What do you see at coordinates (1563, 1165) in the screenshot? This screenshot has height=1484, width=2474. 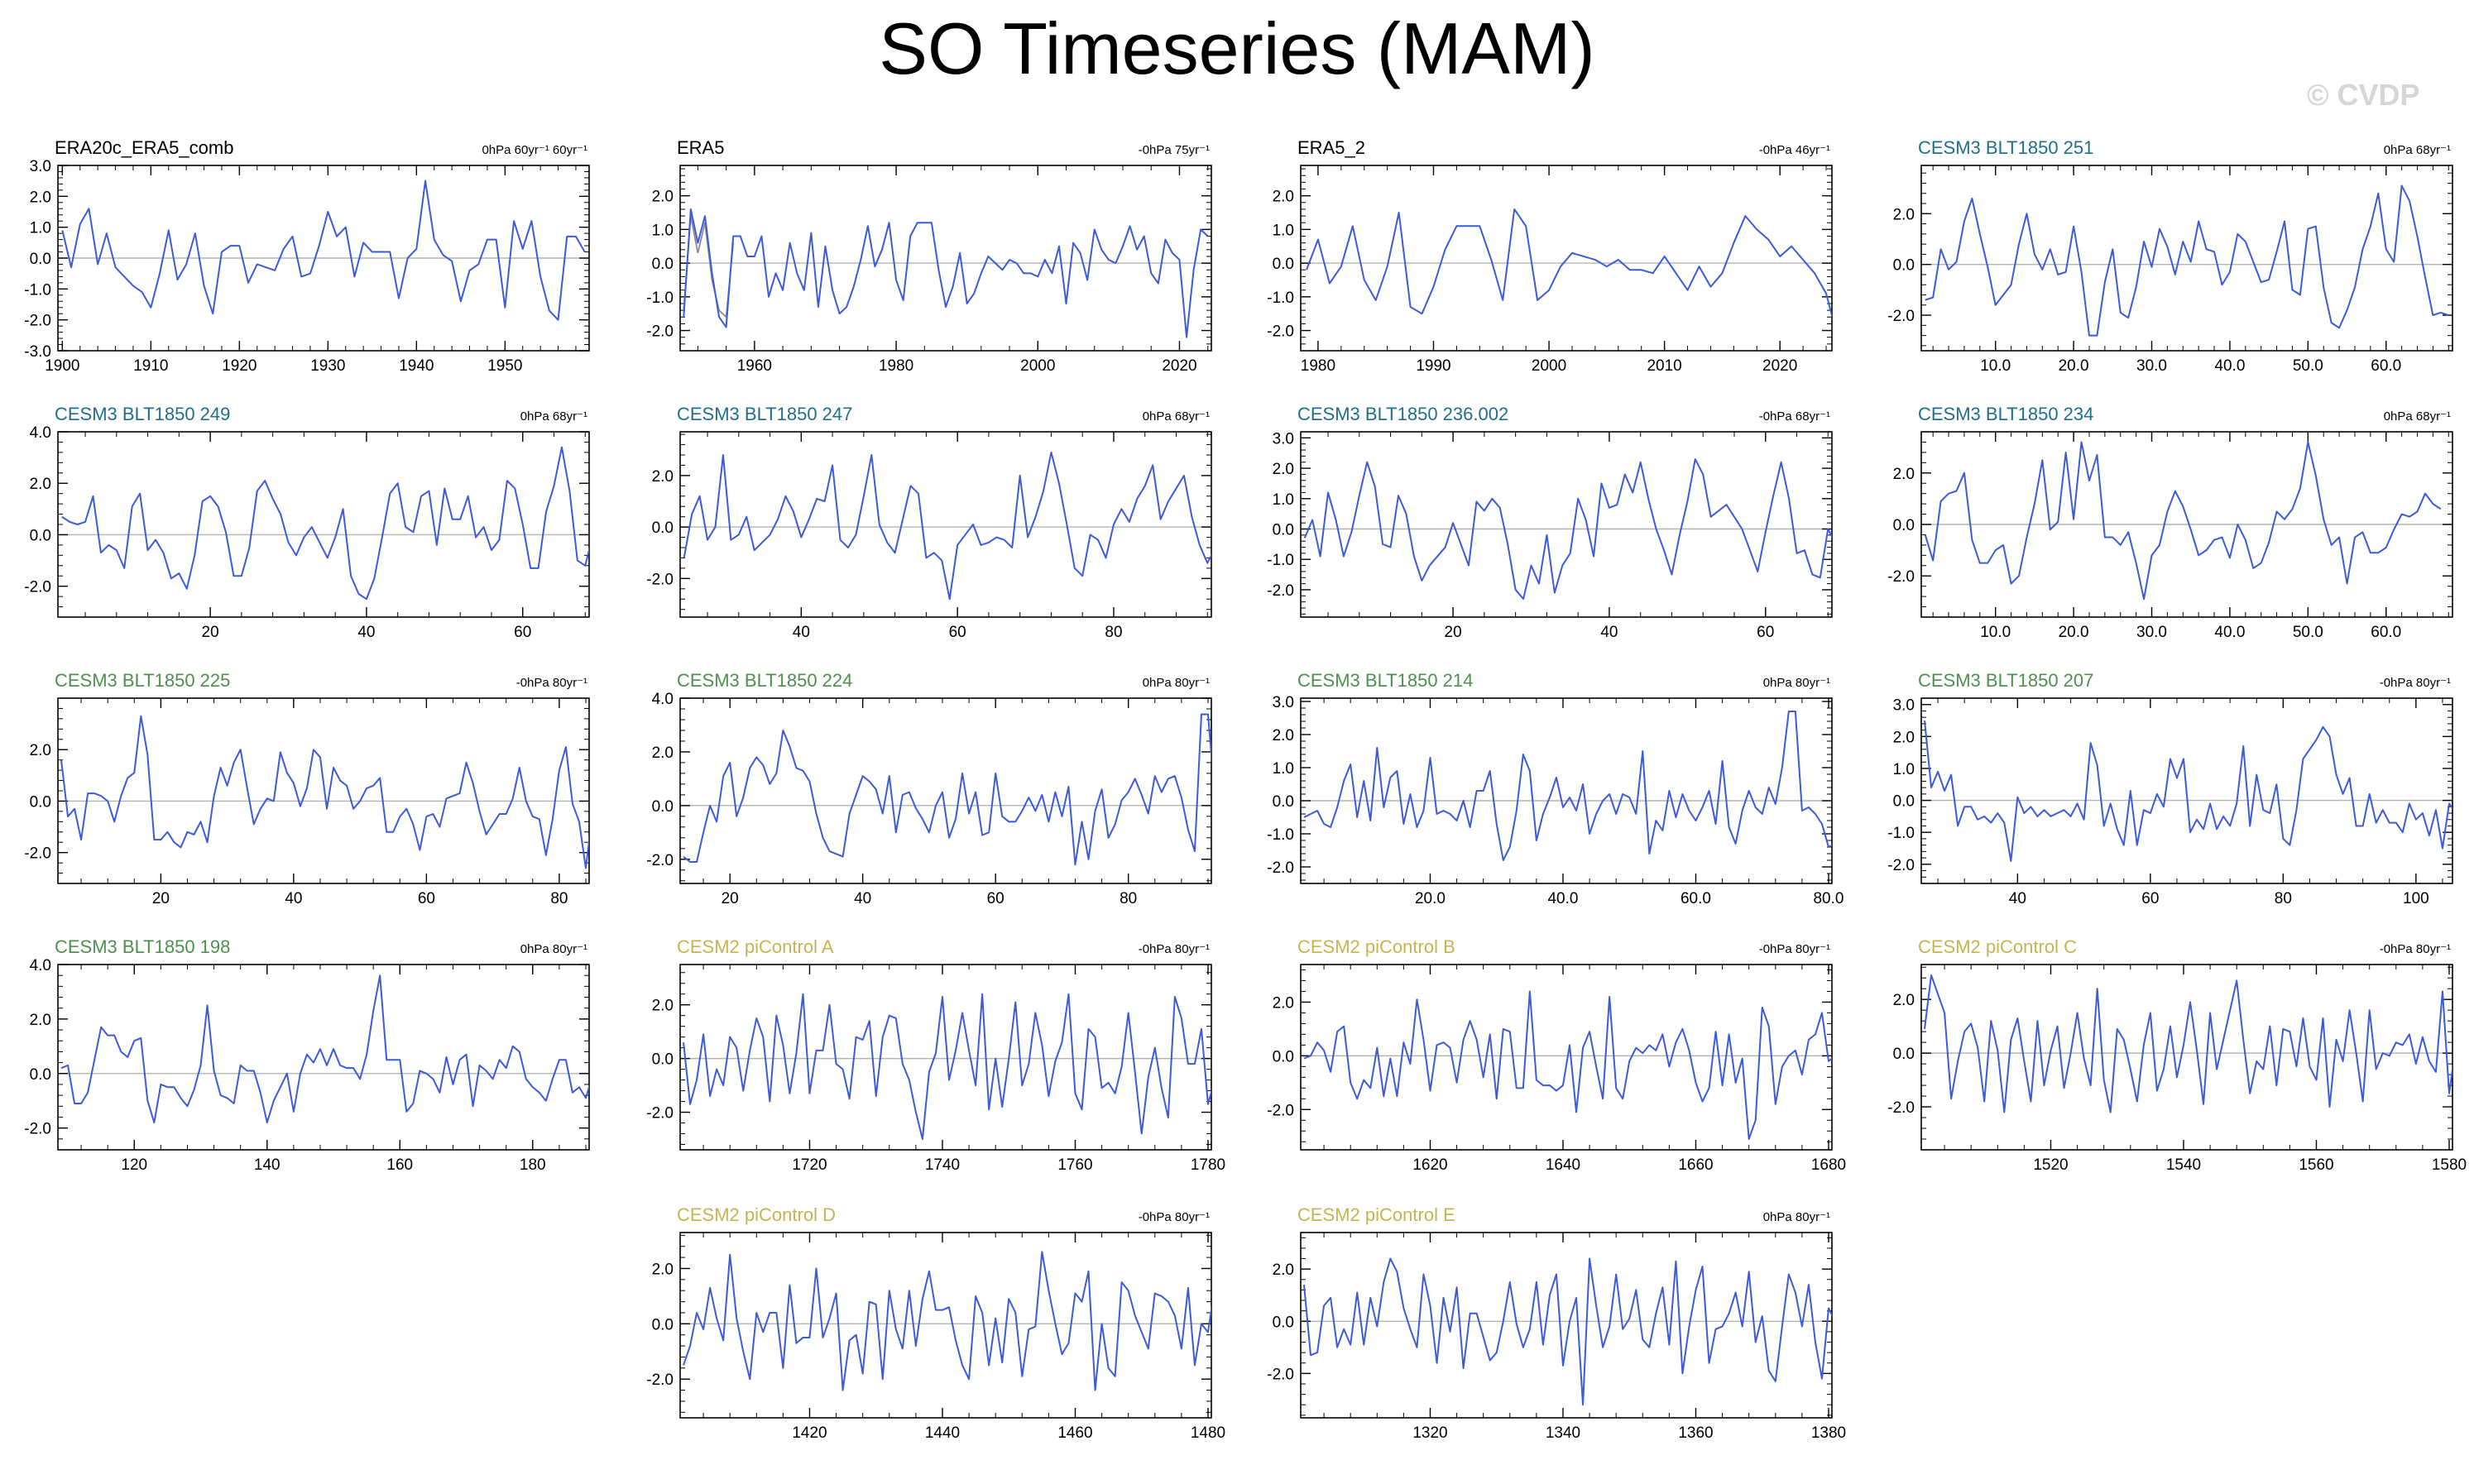 I see `x-tick-label: 1640` at bounding box center [1563, 1165].